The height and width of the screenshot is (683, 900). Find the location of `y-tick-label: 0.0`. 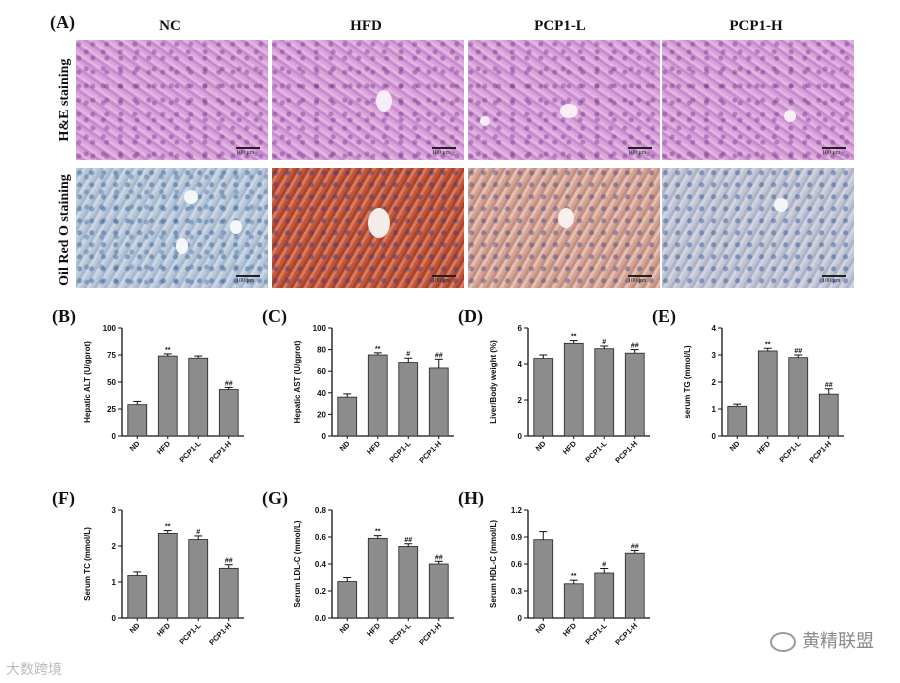

y-tick-label: 0.0 is located at coordinates (321, 618).